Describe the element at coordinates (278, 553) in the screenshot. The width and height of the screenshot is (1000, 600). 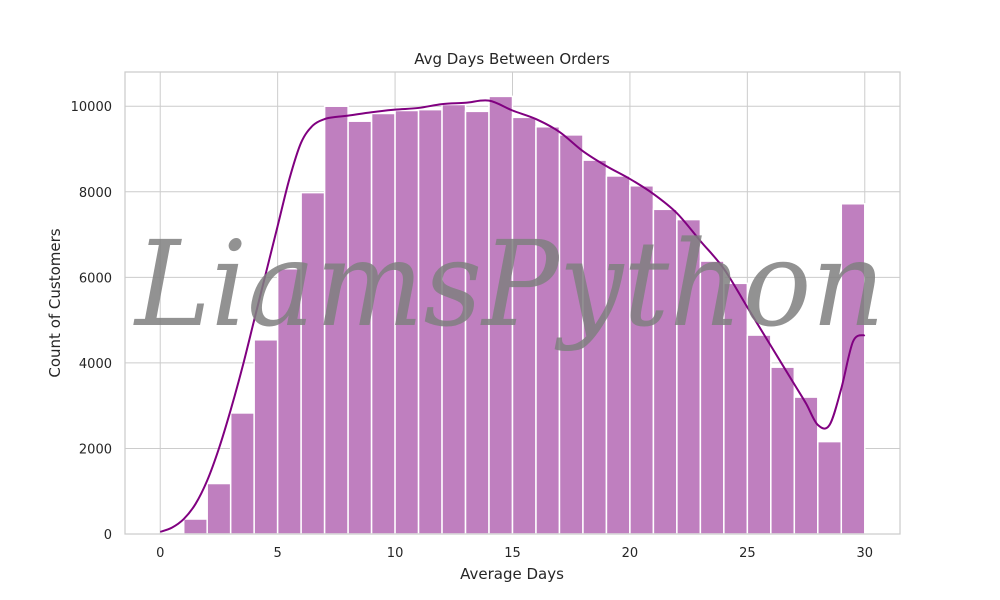
I see `x-tick-label: 5` at that location.